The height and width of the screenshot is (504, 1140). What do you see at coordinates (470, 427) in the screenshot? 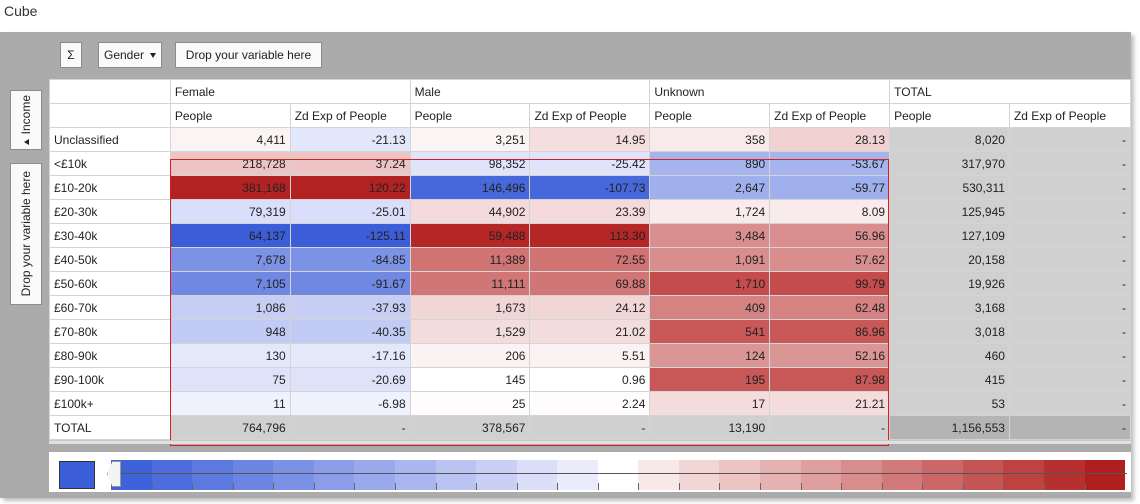
I see `total-cell: 378,567` at bounding box center [470, 427].